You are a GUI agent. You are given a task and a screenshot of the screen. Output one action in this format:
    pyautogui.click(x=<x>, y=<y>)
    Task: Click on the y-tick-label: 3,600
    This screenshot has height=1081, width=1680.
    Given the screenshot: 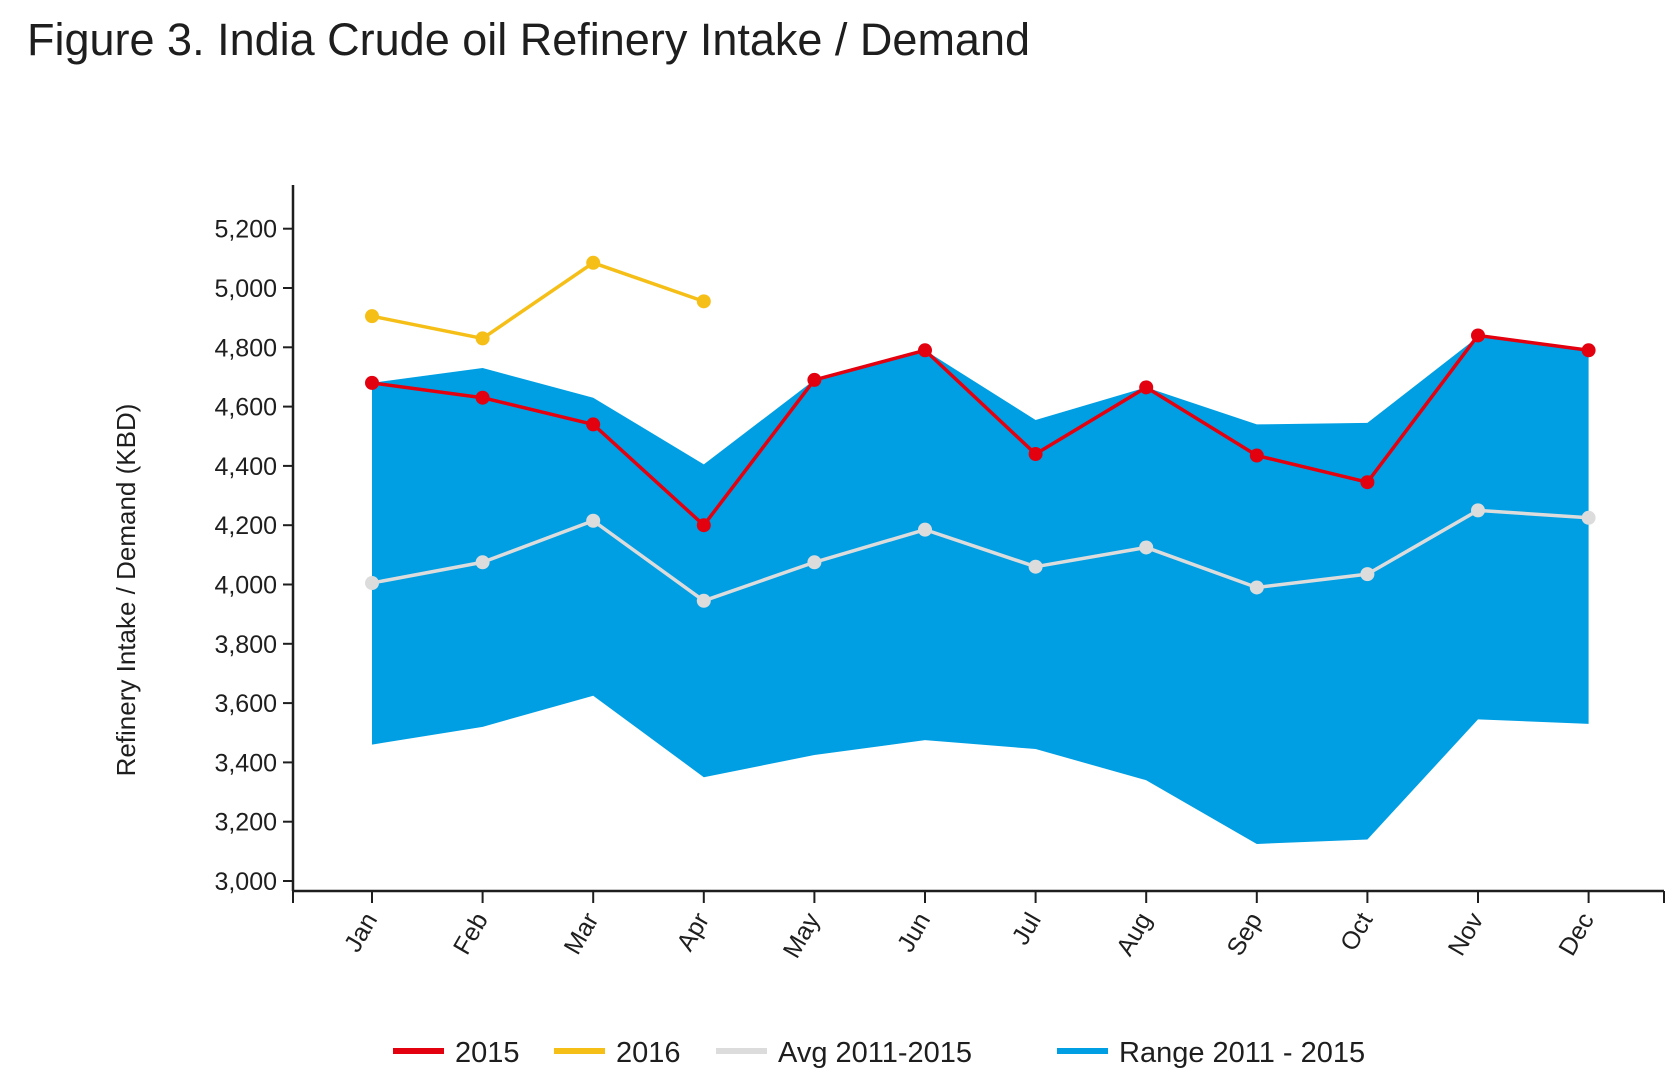 What is the action you would take?
    pyautogui.click(x=245, y=704)
    